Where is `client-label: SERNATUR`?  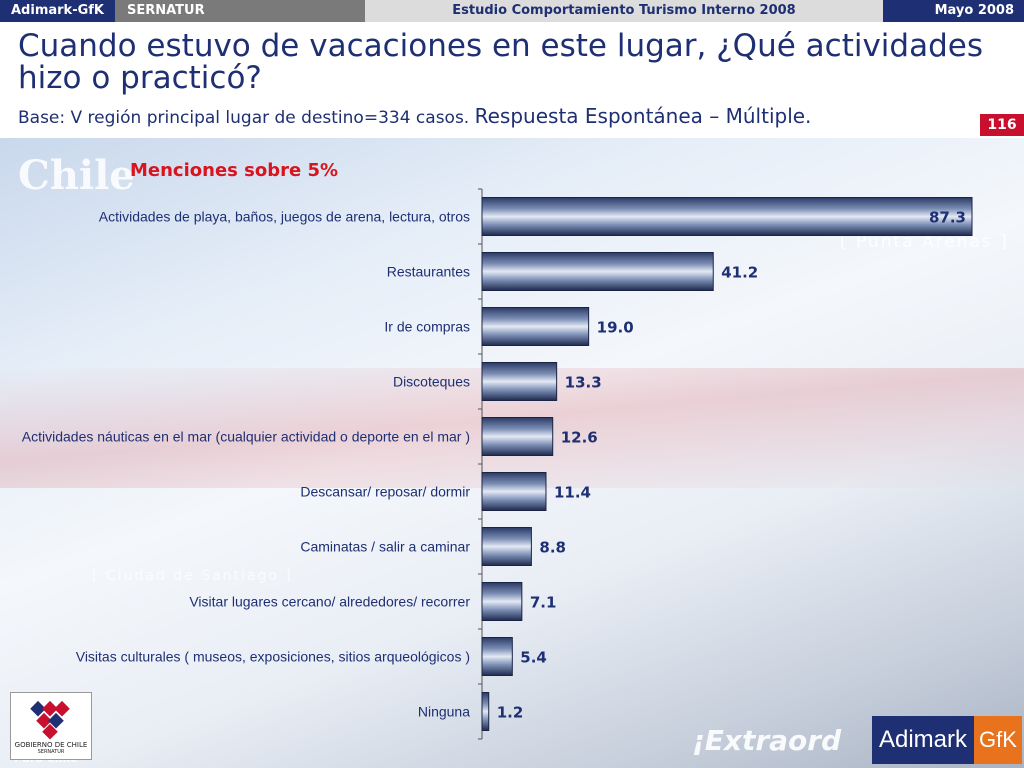
client-label: SERNATUR is located at coordinates (240, 11).